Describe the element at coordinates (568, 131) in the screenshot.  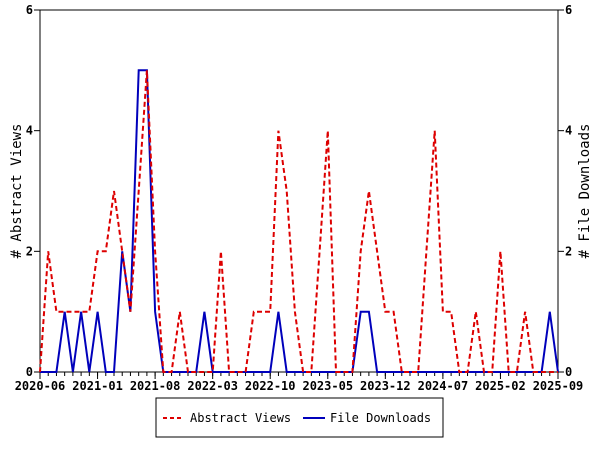
I see `y-right-tick-label: 4` at that location.